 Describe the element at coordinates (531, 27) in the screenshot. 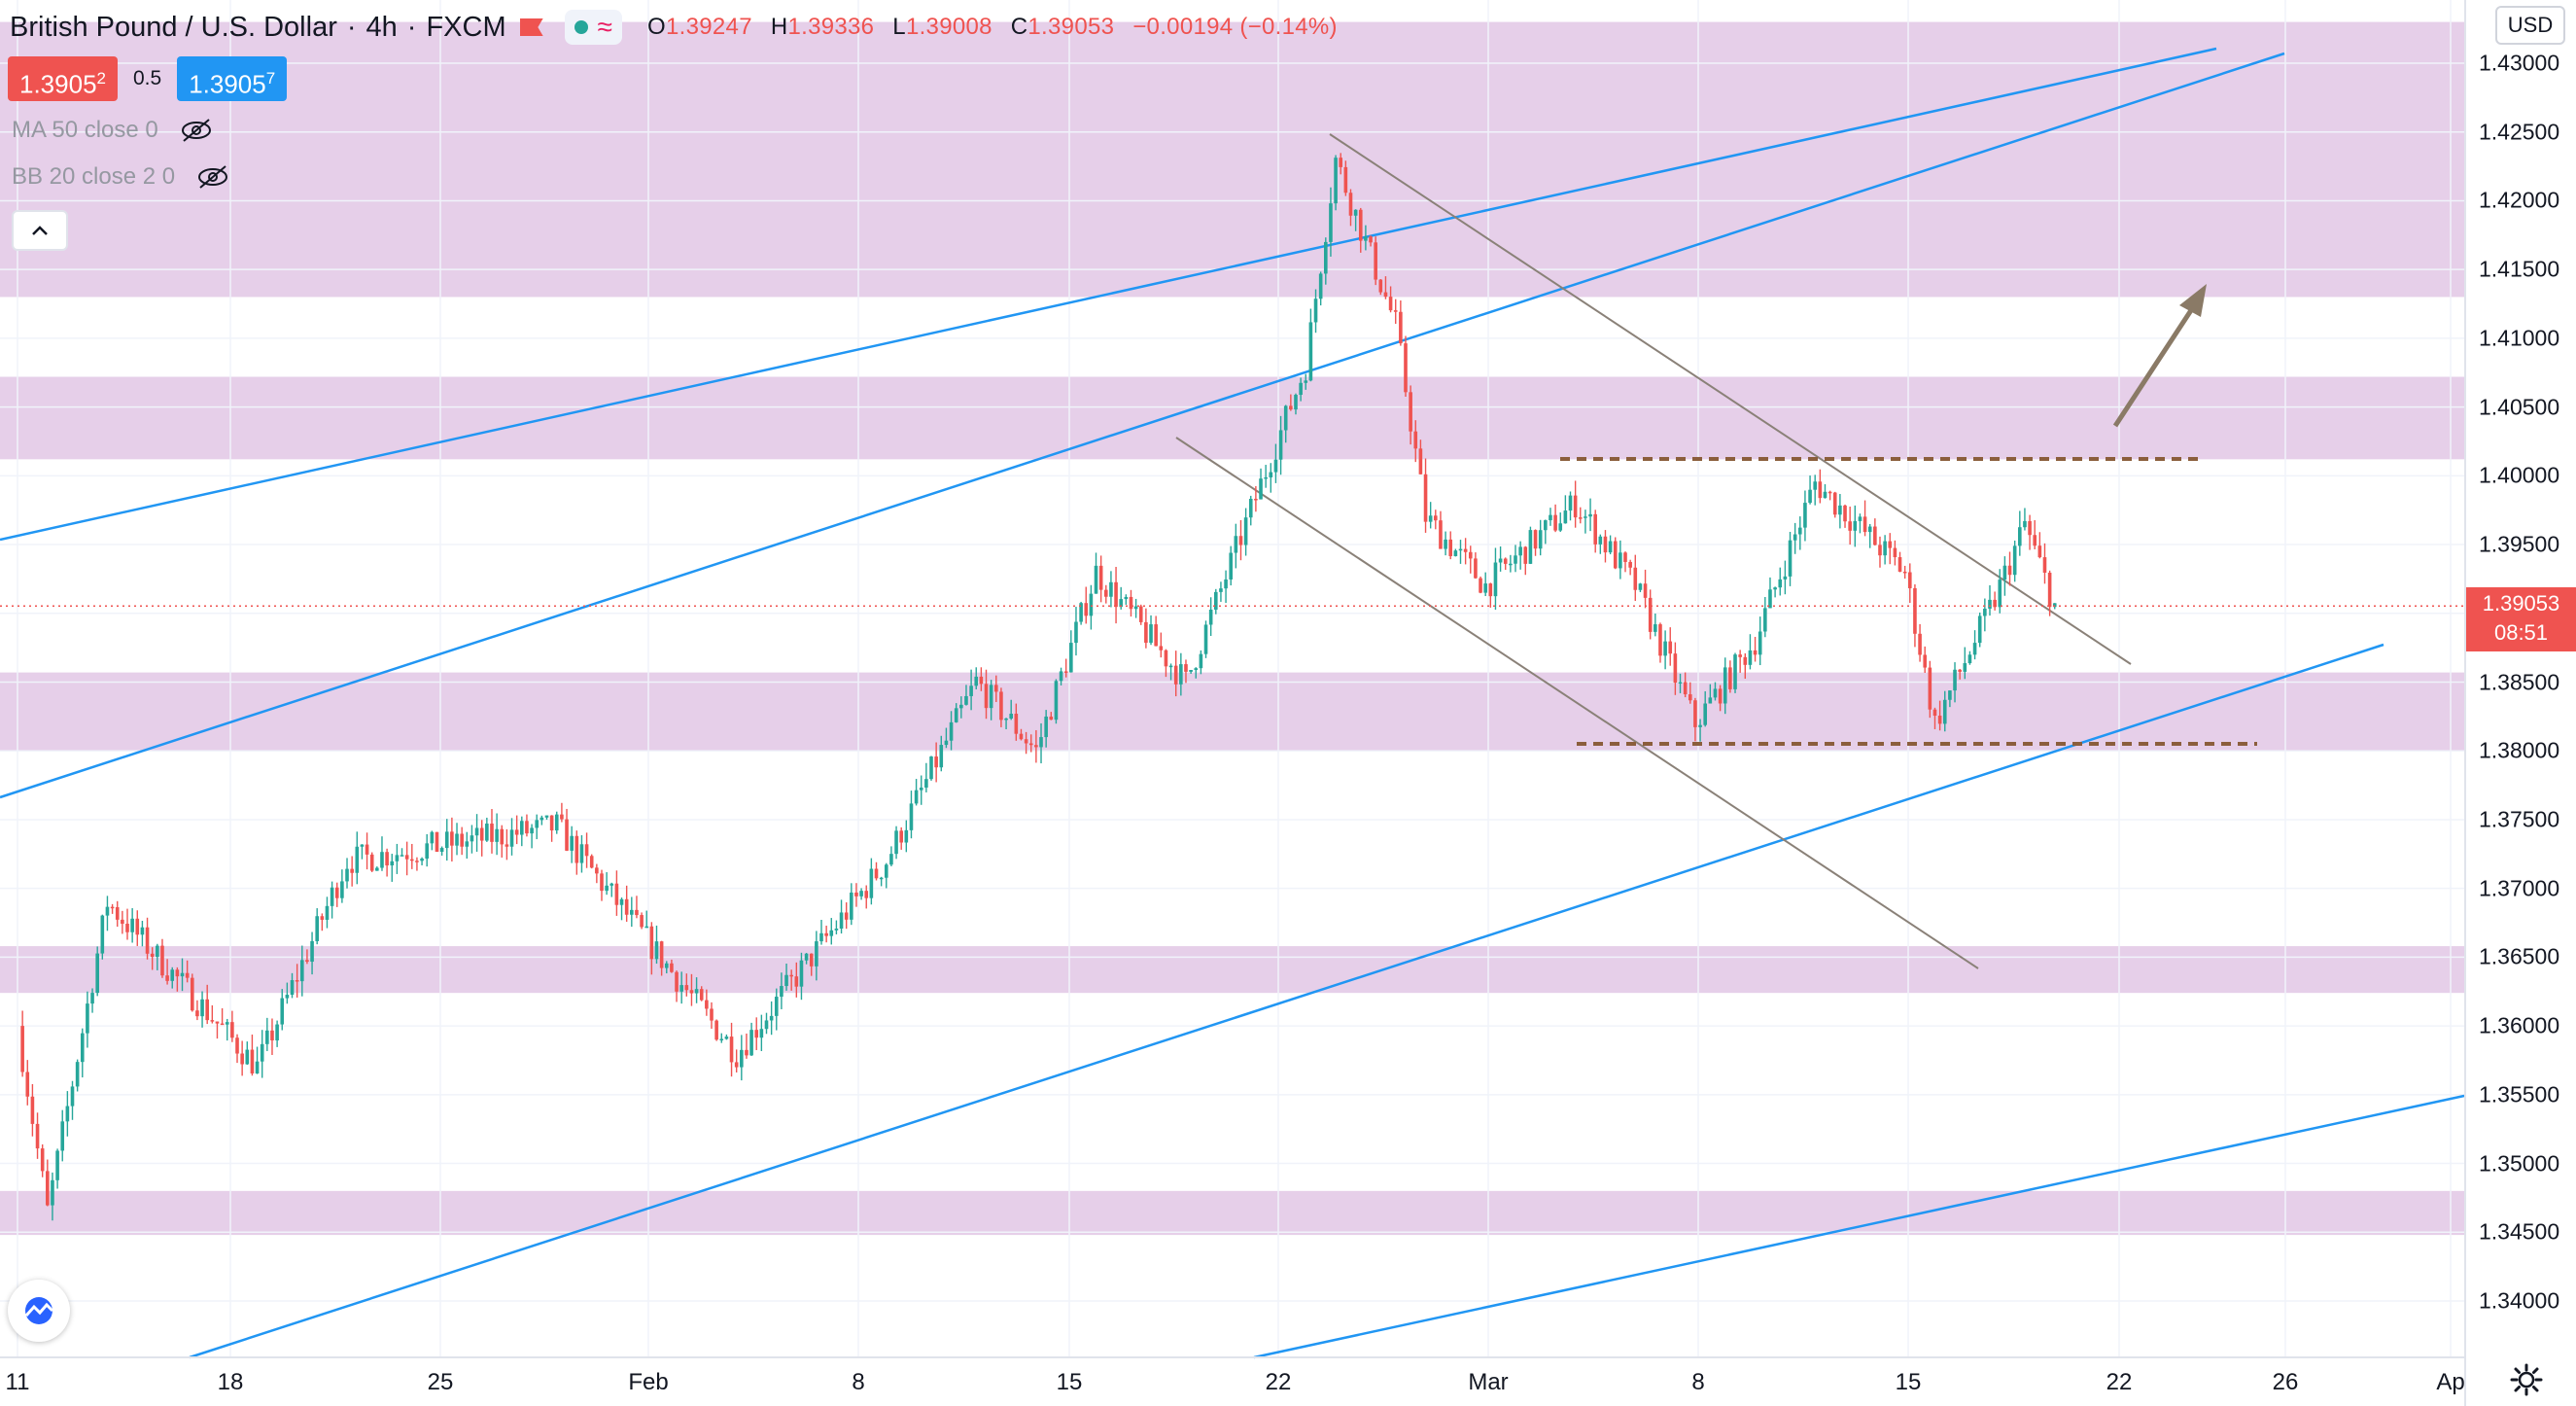

I see `flag-icon` at that location.